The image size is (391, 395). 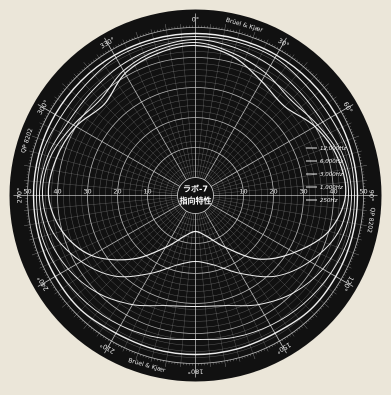 What do you see at coordinates (147, 192) in the screenshot?
I see `radial-label-left: 10` at bounding box center [147, 192].